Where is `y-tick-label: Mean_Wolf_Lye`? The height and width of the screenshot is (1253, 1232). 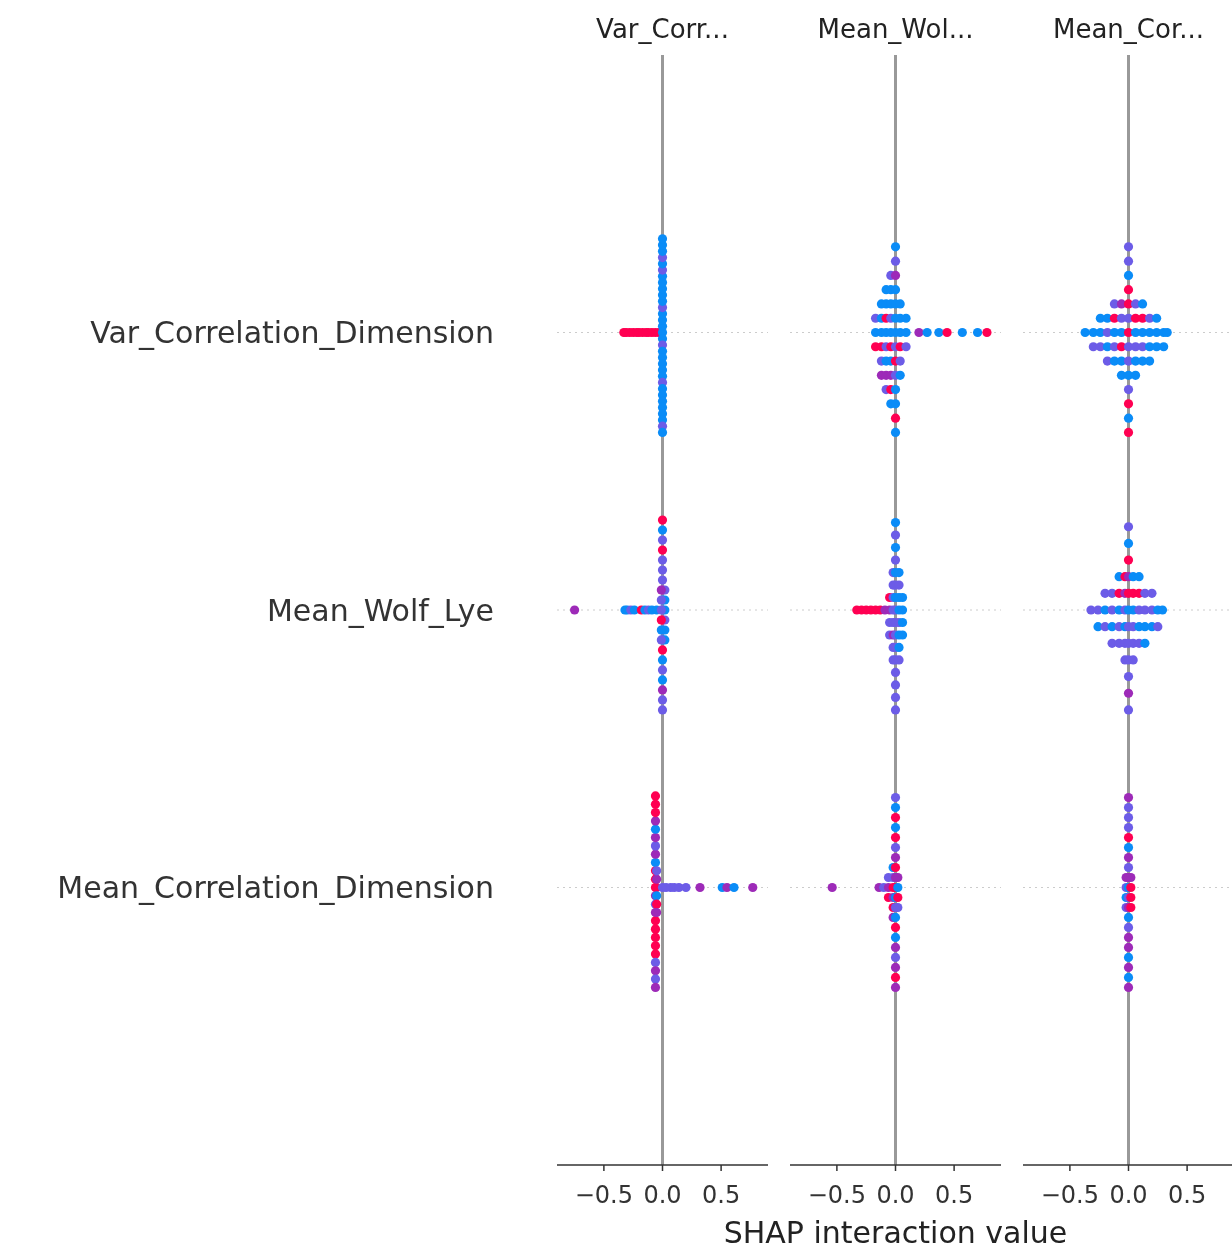
y-tick-label: Mean_Wolf_Lye is located at coordinates (380, 610).